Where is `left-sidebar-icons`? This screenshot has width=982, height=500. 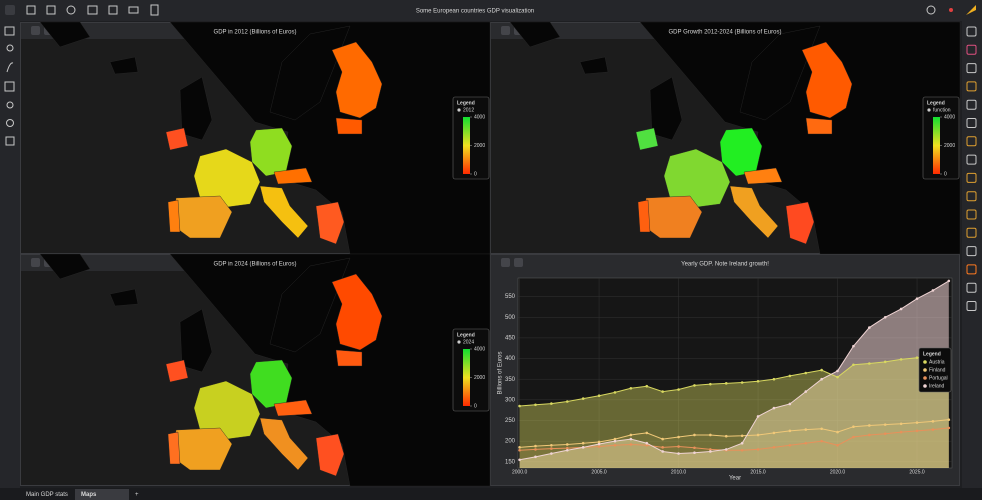 left-sidebar-icons is located at coordinates (9, 86).